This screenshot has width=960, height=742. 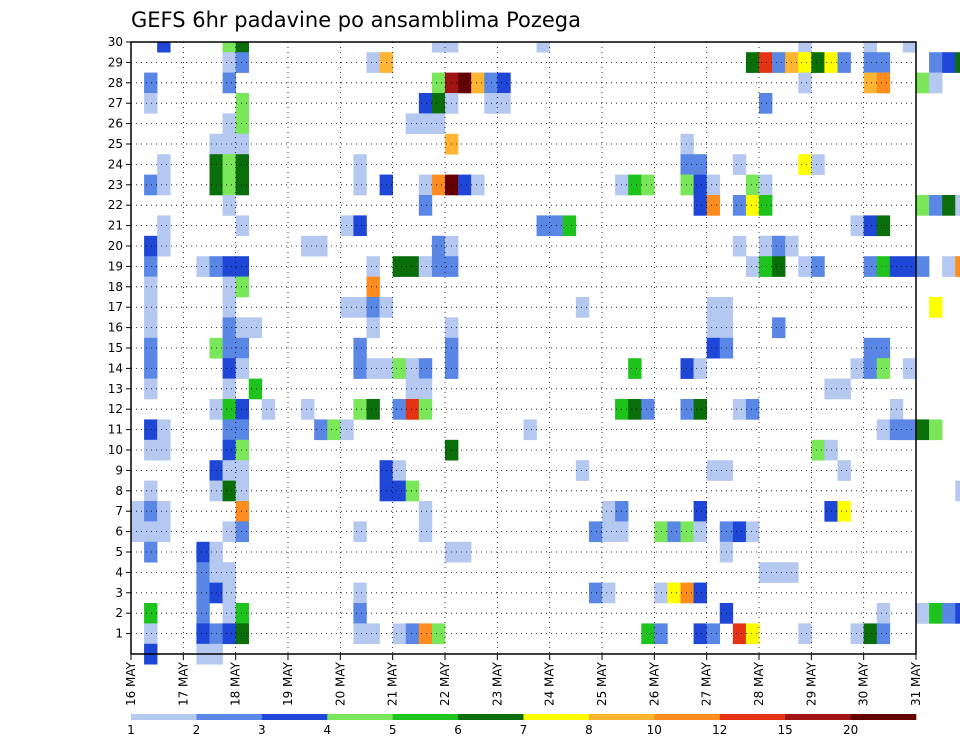 I want to click on y-tick-label: 17, so click(x=115, y=307).